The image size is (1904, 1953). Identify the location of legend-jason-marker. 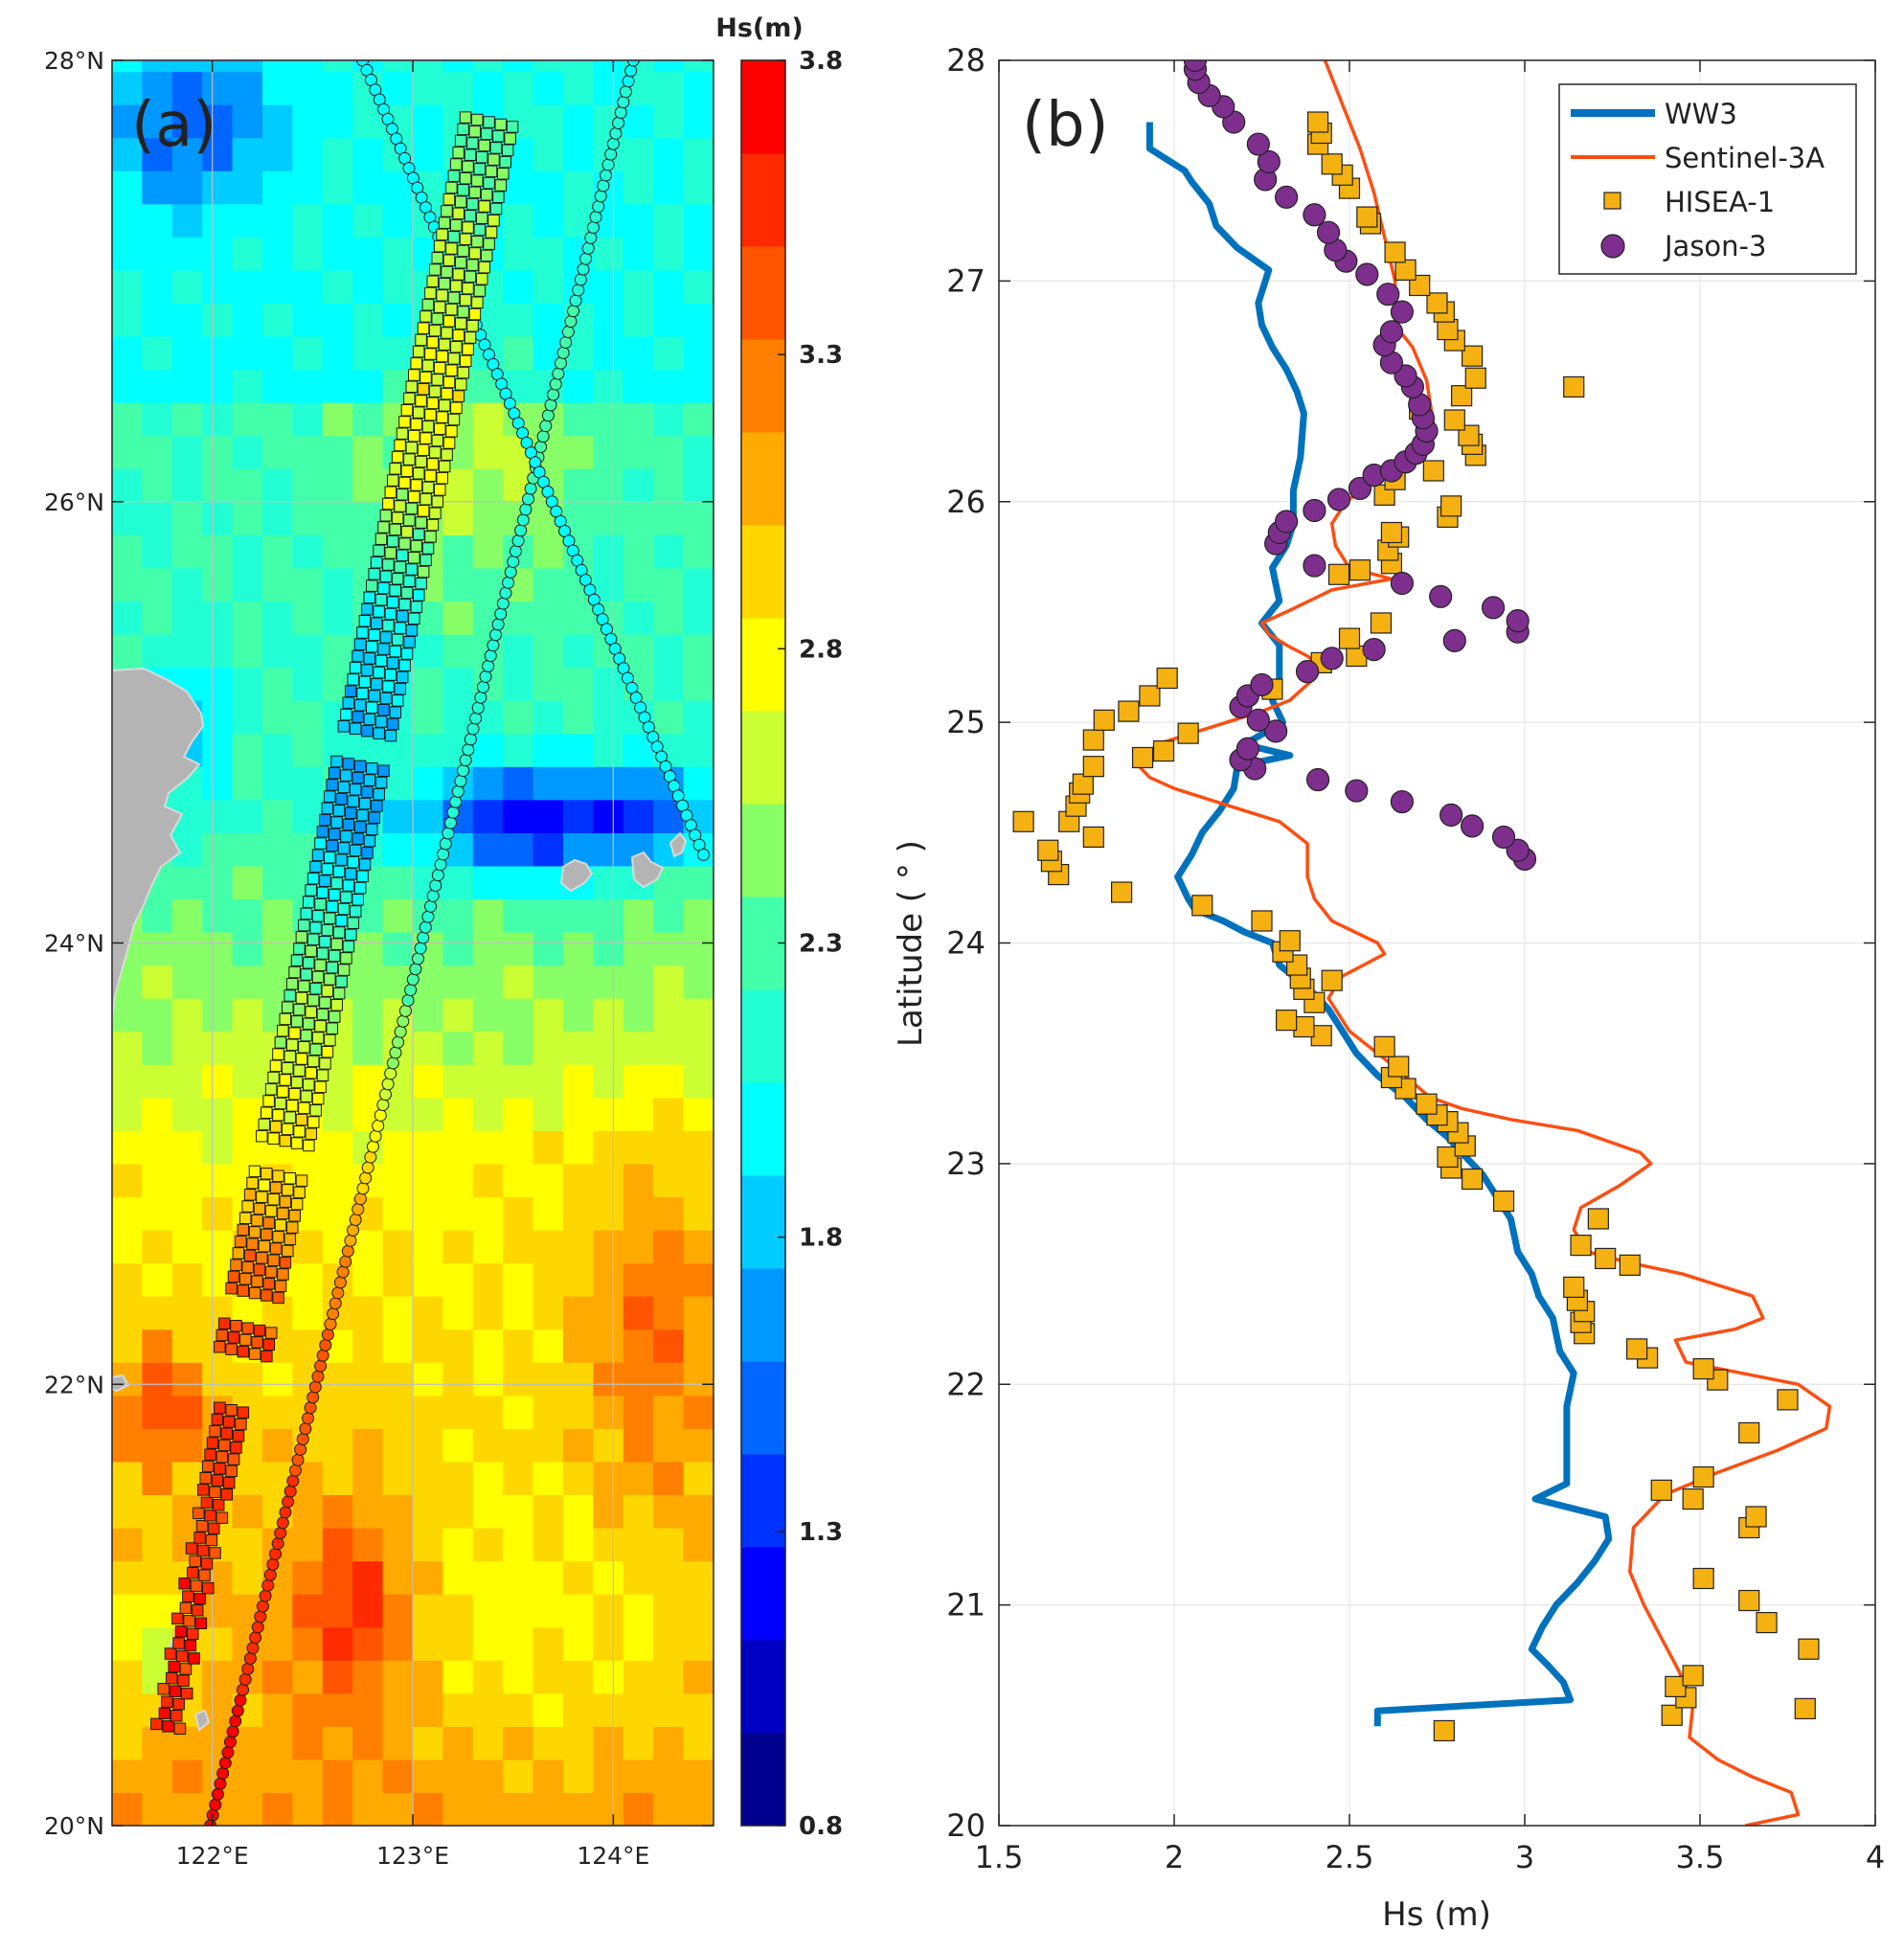
(1612, 246).